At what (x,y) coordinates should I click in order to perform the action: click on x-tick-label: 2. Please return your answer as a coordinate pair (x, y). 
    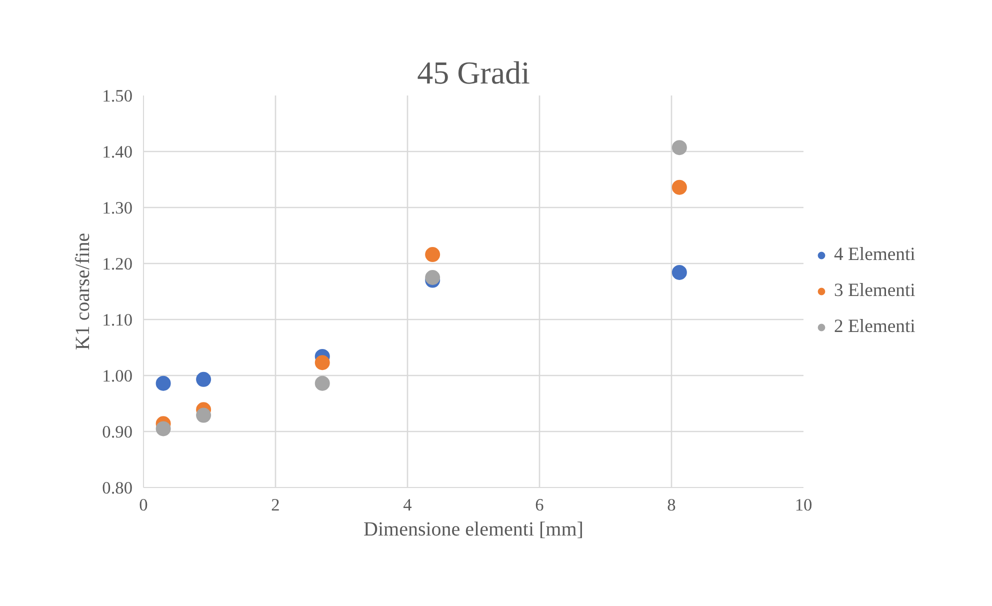
    Looking at the image, I should click on (275, 505).